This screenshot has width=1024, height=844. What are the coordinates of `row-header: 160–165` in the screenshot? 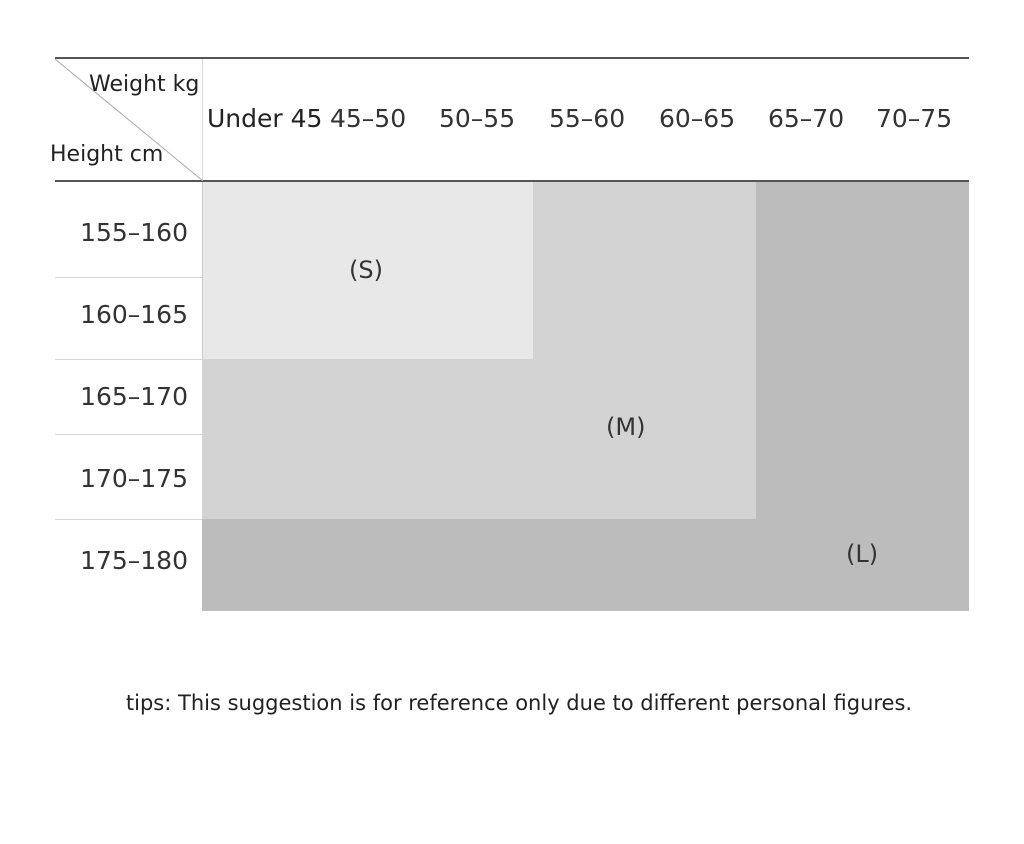 It's located at (134, 314).